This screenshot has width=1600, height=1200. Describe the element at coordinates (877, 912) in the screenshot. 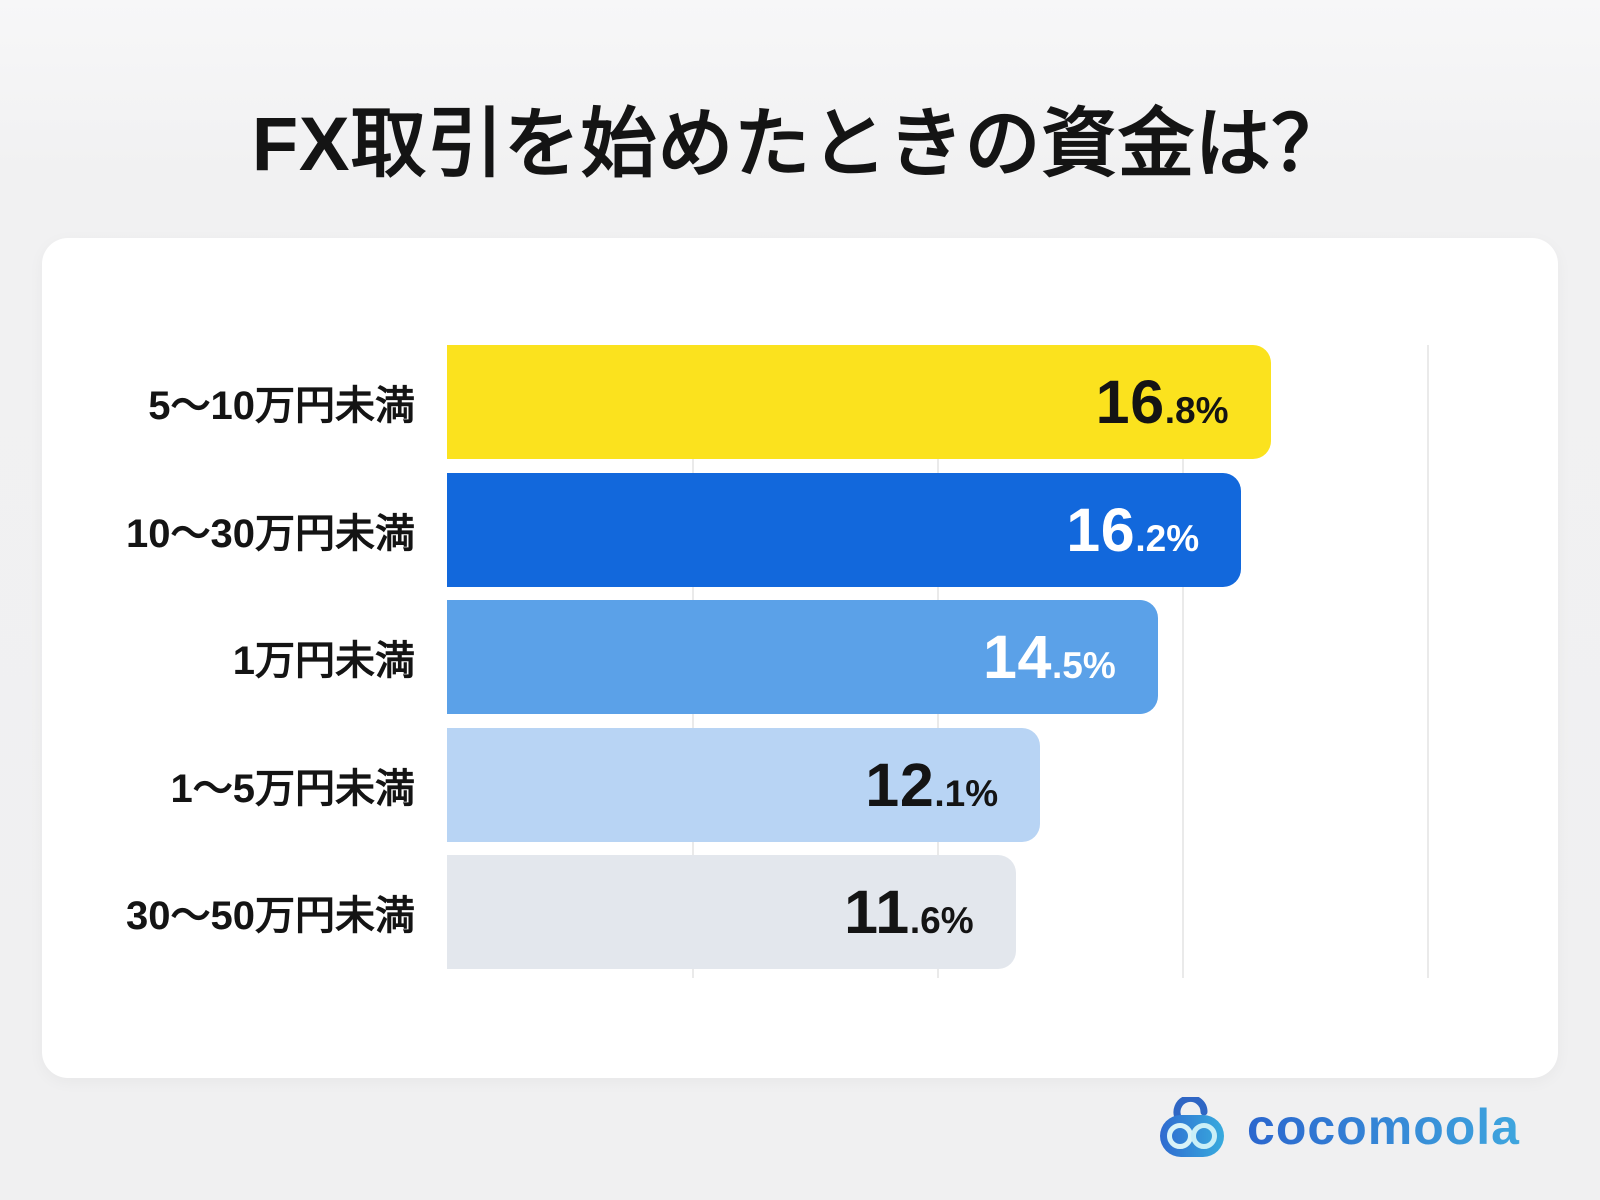

I see `value-label-int: 11` at that location.